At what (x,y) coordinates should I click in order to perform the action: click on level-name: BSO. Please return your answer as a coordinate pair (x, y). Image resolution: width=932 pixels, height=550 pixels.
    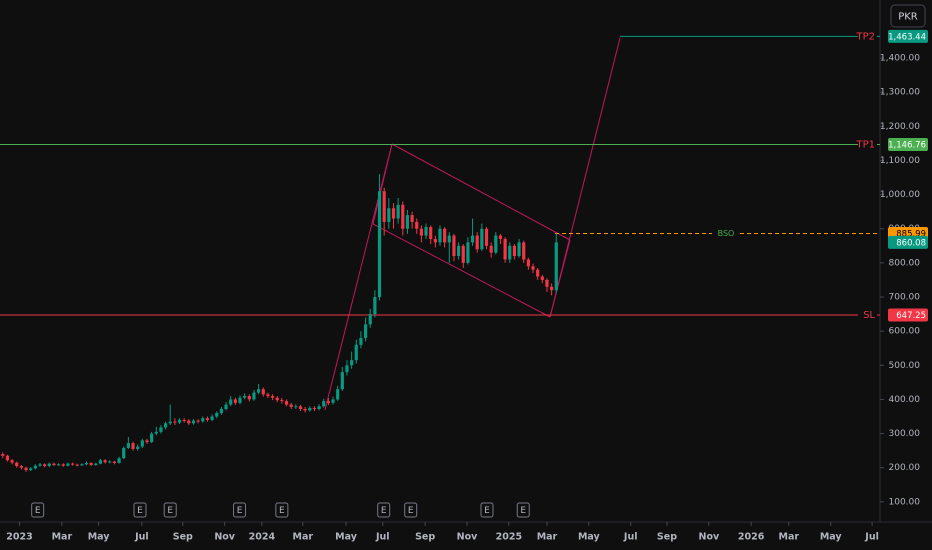
    Looking at the image, I should click on (726, 233).